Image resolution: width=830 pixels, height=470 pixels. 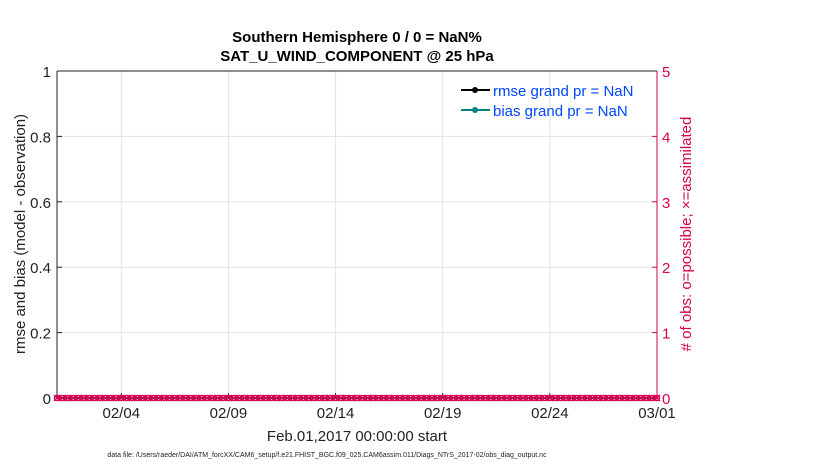 I want to click on obs-markers, so click(x=357, y=398).